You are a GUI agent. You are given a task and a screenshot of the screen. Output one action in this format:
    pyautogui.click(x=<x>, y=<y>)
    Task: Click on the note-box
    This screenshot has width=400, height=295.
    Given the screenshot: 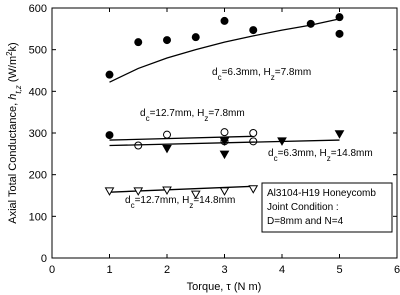 What is the action you would take?
    pyautogui.click(x=327, y=207)
    